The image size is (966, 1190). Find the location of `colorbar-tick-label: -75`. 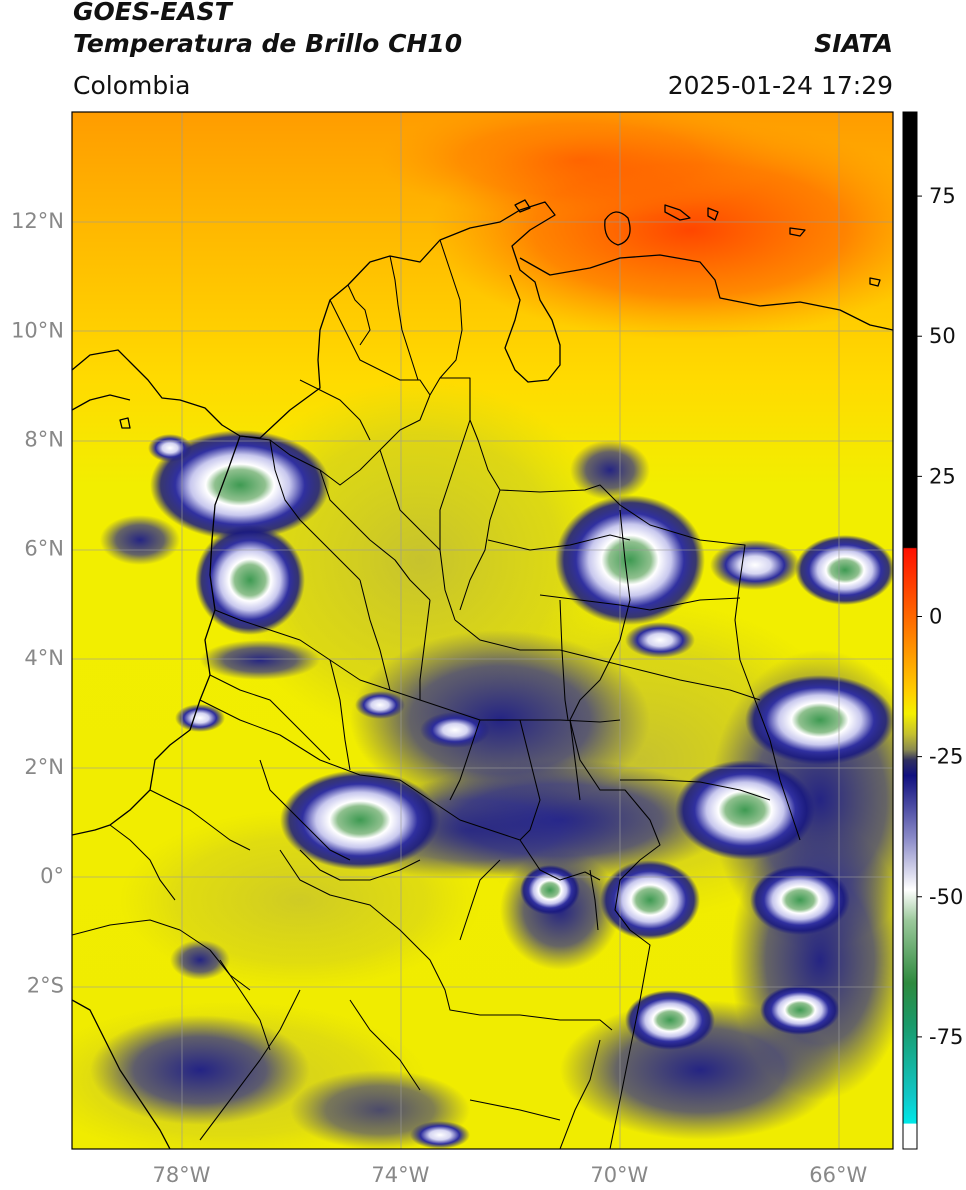

colorbar-tick-label: -75 is located at coordinates (946, 1037).